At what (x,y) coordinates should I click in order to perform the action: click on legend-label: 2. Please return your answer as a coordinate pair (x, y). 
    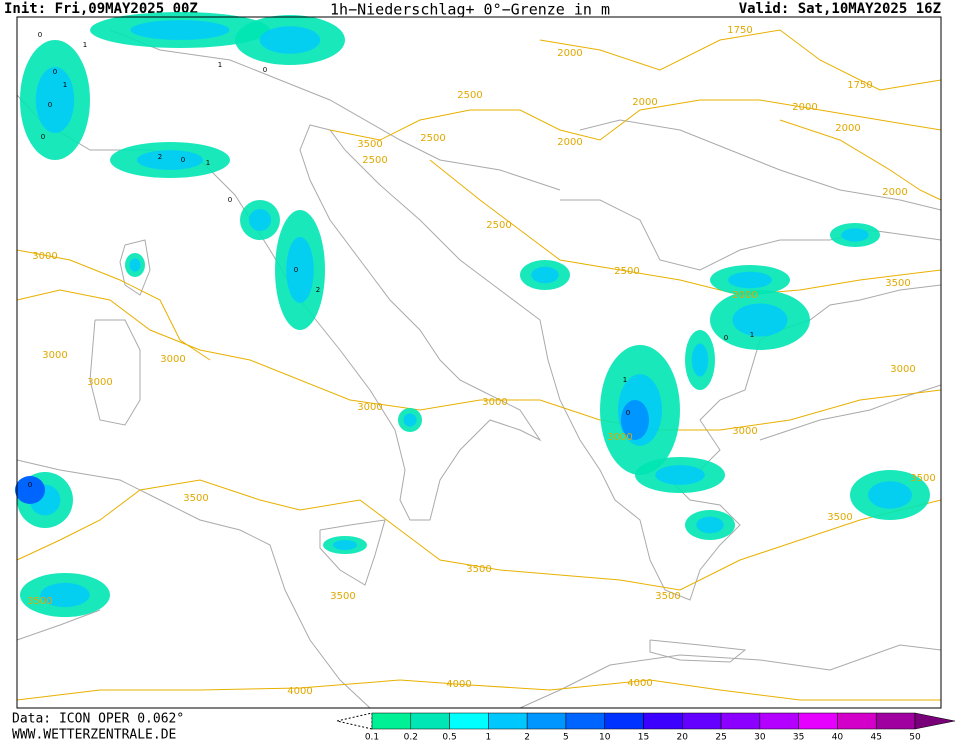
    Looking at the image, I should click on (527, 737).